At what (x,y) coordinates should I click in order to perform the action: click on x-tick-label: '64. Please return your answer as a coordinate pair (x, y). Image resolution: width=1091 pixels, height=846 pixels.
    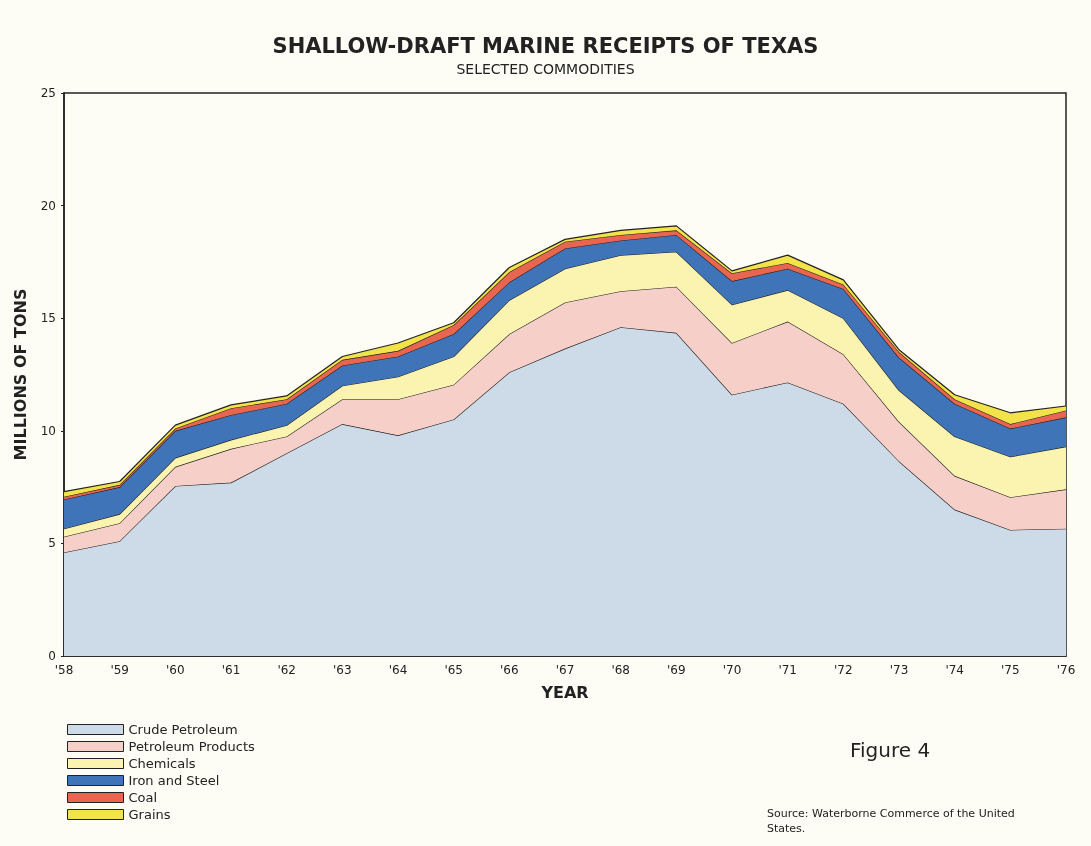
    Looking at the image, I should click on (398, 670).